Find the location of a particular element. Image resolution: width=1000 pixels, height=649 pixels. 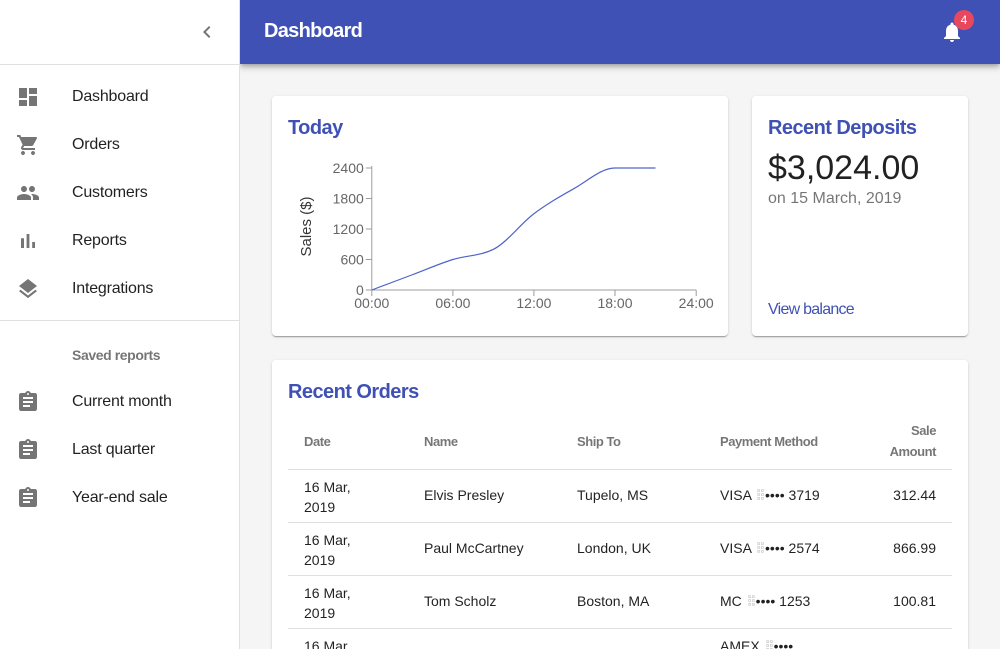

svg-text: 1200 is located at coordinates (348, 229).